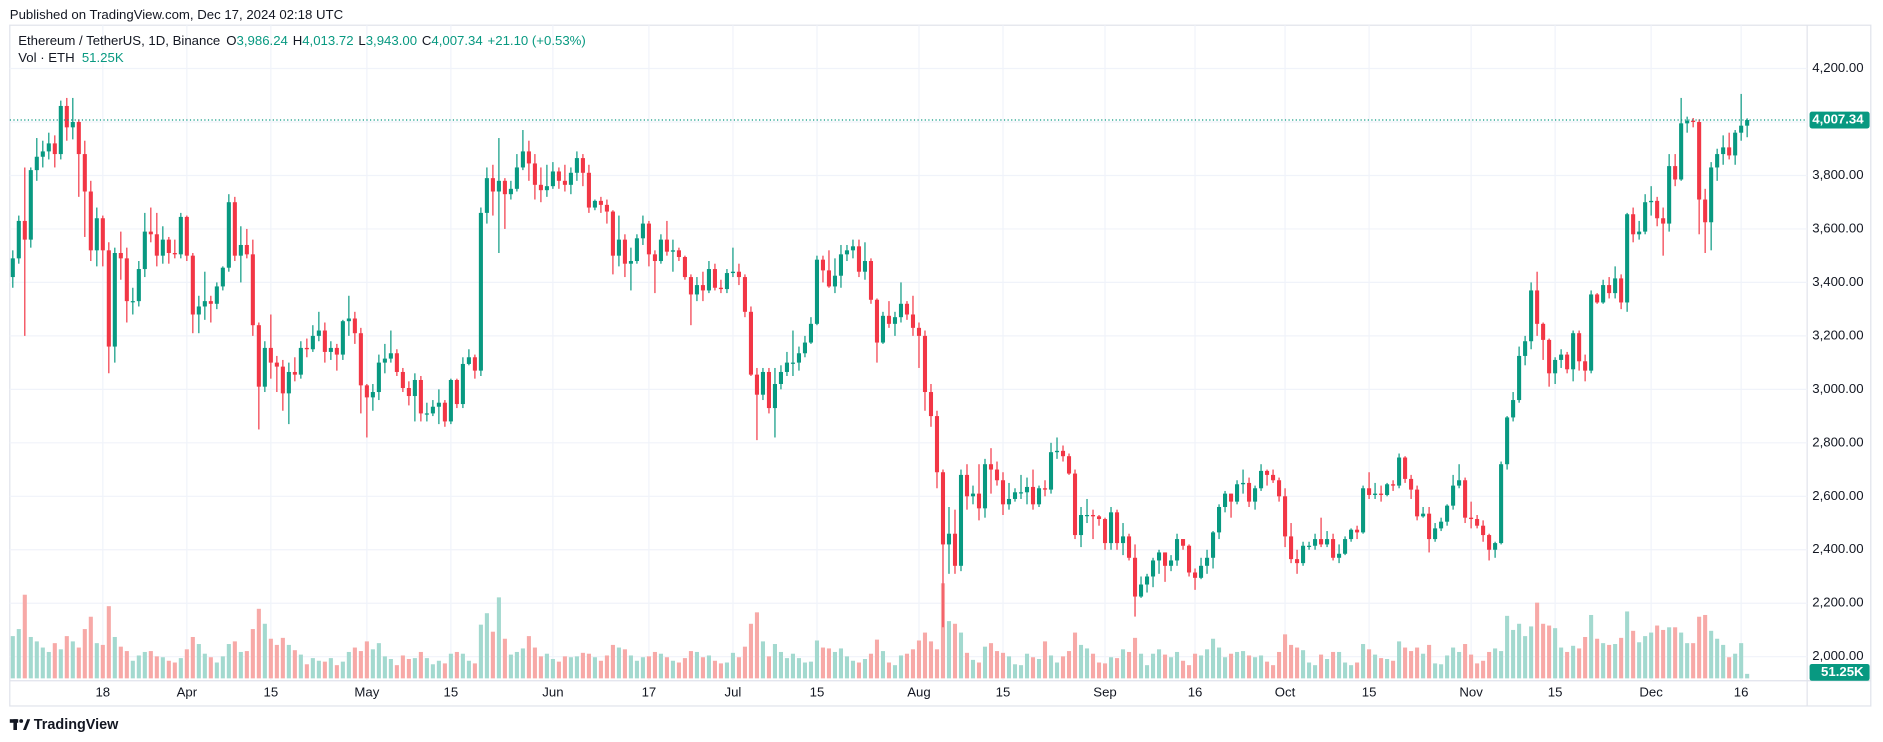 The width and height of the screenshot is (1883, 742). Describe the element at coordinates (1195, 691) in the screenshot. I see `x-tick-label: 16` at that location.